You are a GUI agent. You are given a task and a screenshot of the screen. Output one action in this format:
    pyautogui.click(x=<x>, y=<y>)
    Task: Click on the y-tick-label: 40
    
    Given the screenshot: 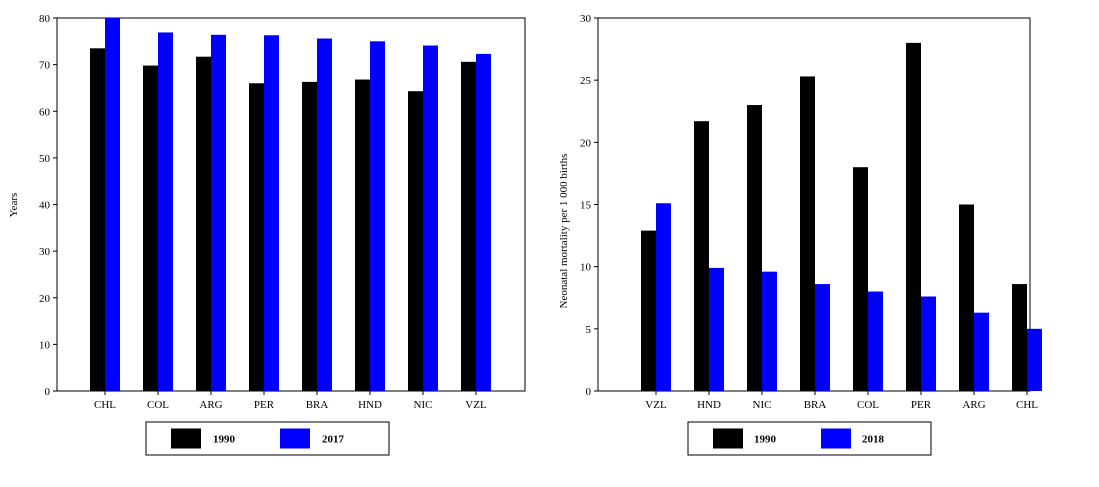 What is the action you would take?
    pyautogui.click(x=45, y=206)
    